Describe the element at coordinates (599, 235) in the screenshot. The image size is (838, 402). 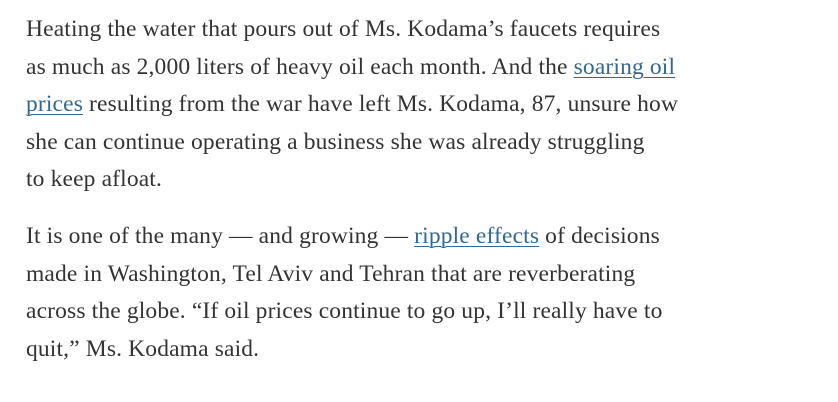
I see `text: of decisions` at that location.